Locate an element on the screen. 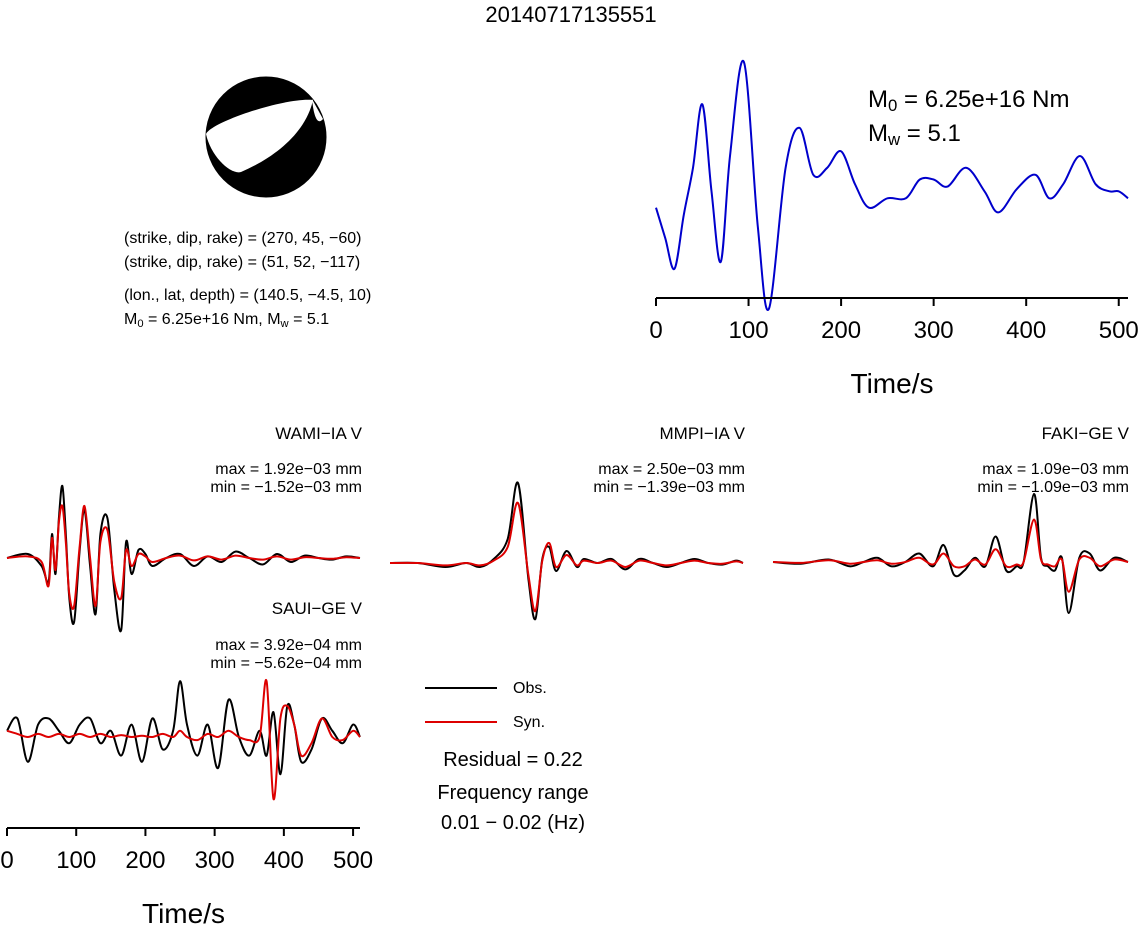 Image resolution: width=1142 pixels, height=928 pixels. saui-obs-series is located at coordinates (183, 728).